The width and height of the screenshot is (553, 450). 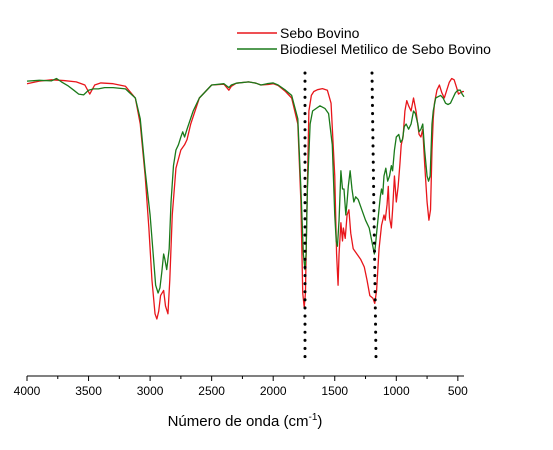 What do you see at coordinates (313, 417) in the screenshot?
I see `x-axis-title-superscript: -1` at bounding box center [313, 417].